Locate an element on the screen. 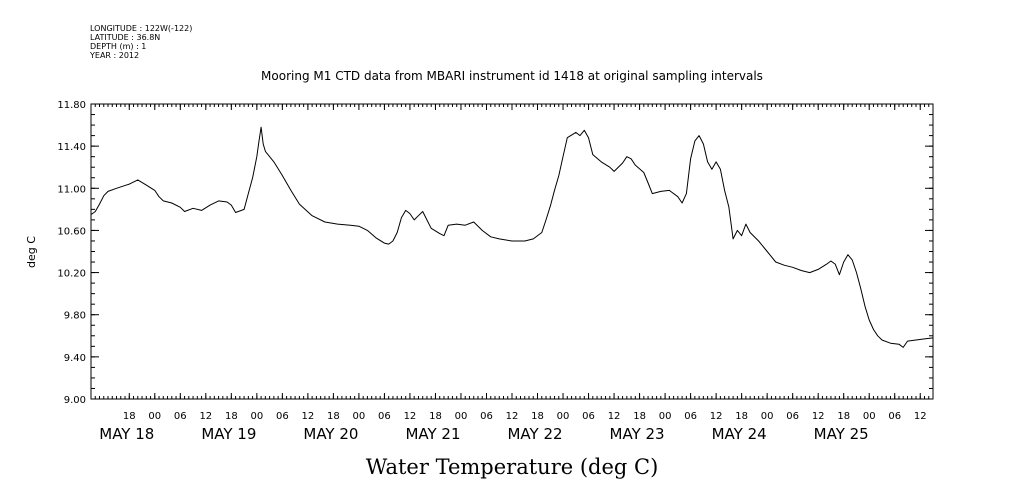 Image resolution: width=1009 pixels, height=504 pixels. y-tick-label: 10.20 is located at coordinates (71, 274).